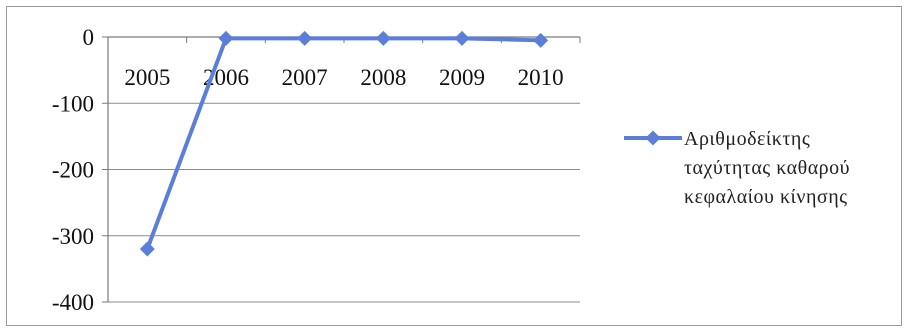  What do you see at coordinates (541, 77) in the screenshot?
I see `x-tick-label: 2010` at bounding box center [541, 77].